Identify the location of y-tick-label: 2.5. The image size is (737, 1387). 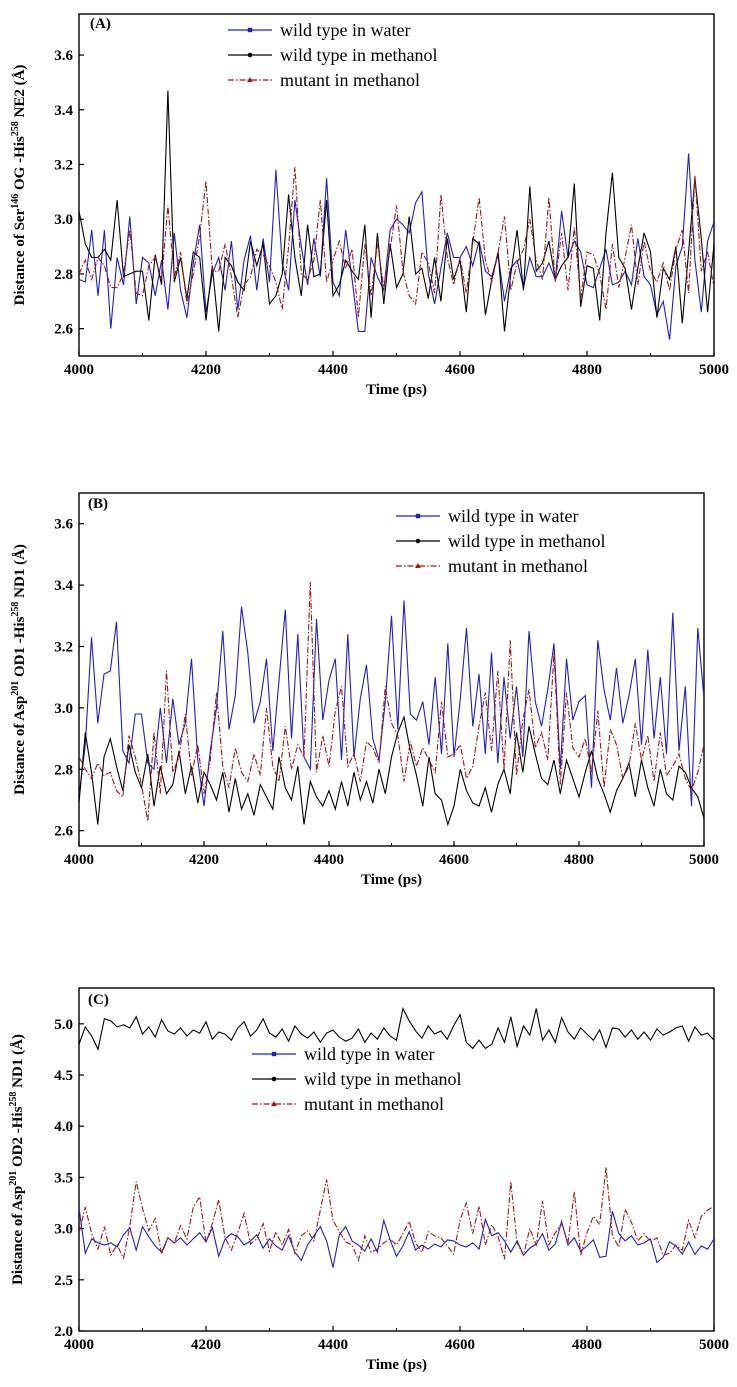
(63, 1281).